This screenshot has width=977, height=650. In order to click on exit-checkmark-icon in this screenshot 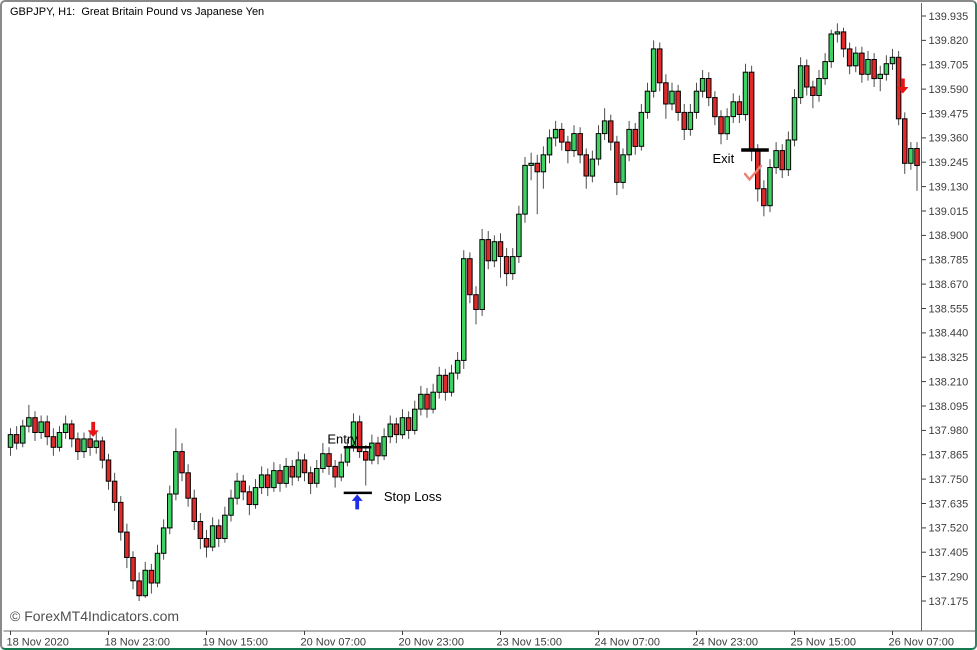, I will do `click(753, 173)`.